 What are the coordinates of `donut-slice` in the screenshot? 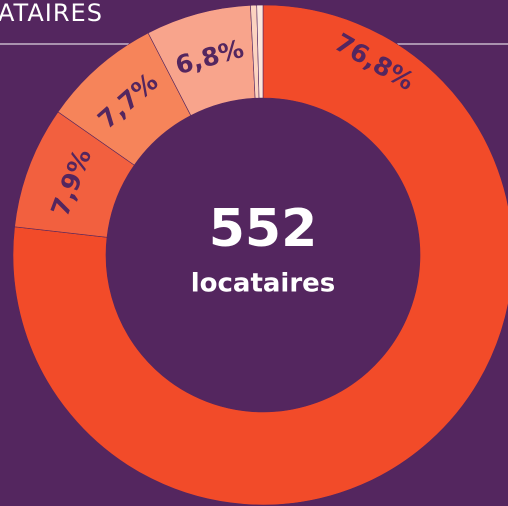 It's located at (260, 51).